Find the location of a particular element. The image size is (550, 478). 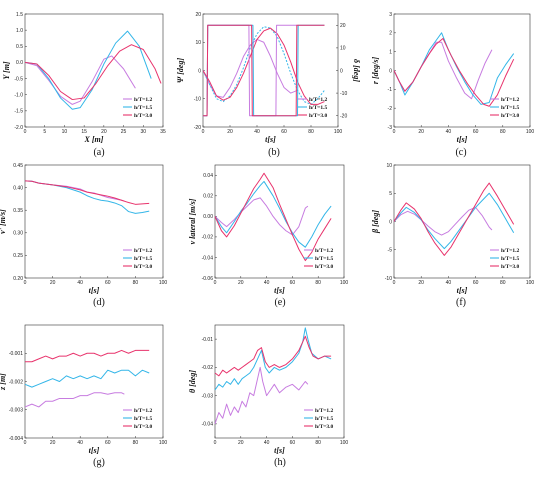

y2-tick-label: -20 is located at coordinates (343, 117).